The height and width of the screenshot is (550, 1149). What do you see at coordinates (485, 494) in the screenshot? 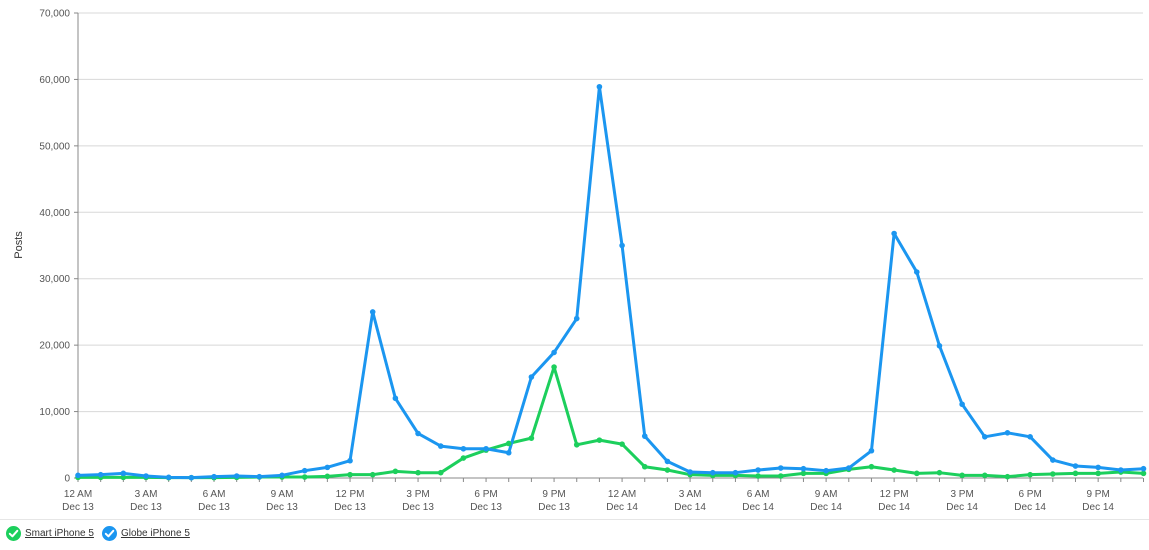
I see `x-tick-label: 6 PM` at bounding box center [485, 494].